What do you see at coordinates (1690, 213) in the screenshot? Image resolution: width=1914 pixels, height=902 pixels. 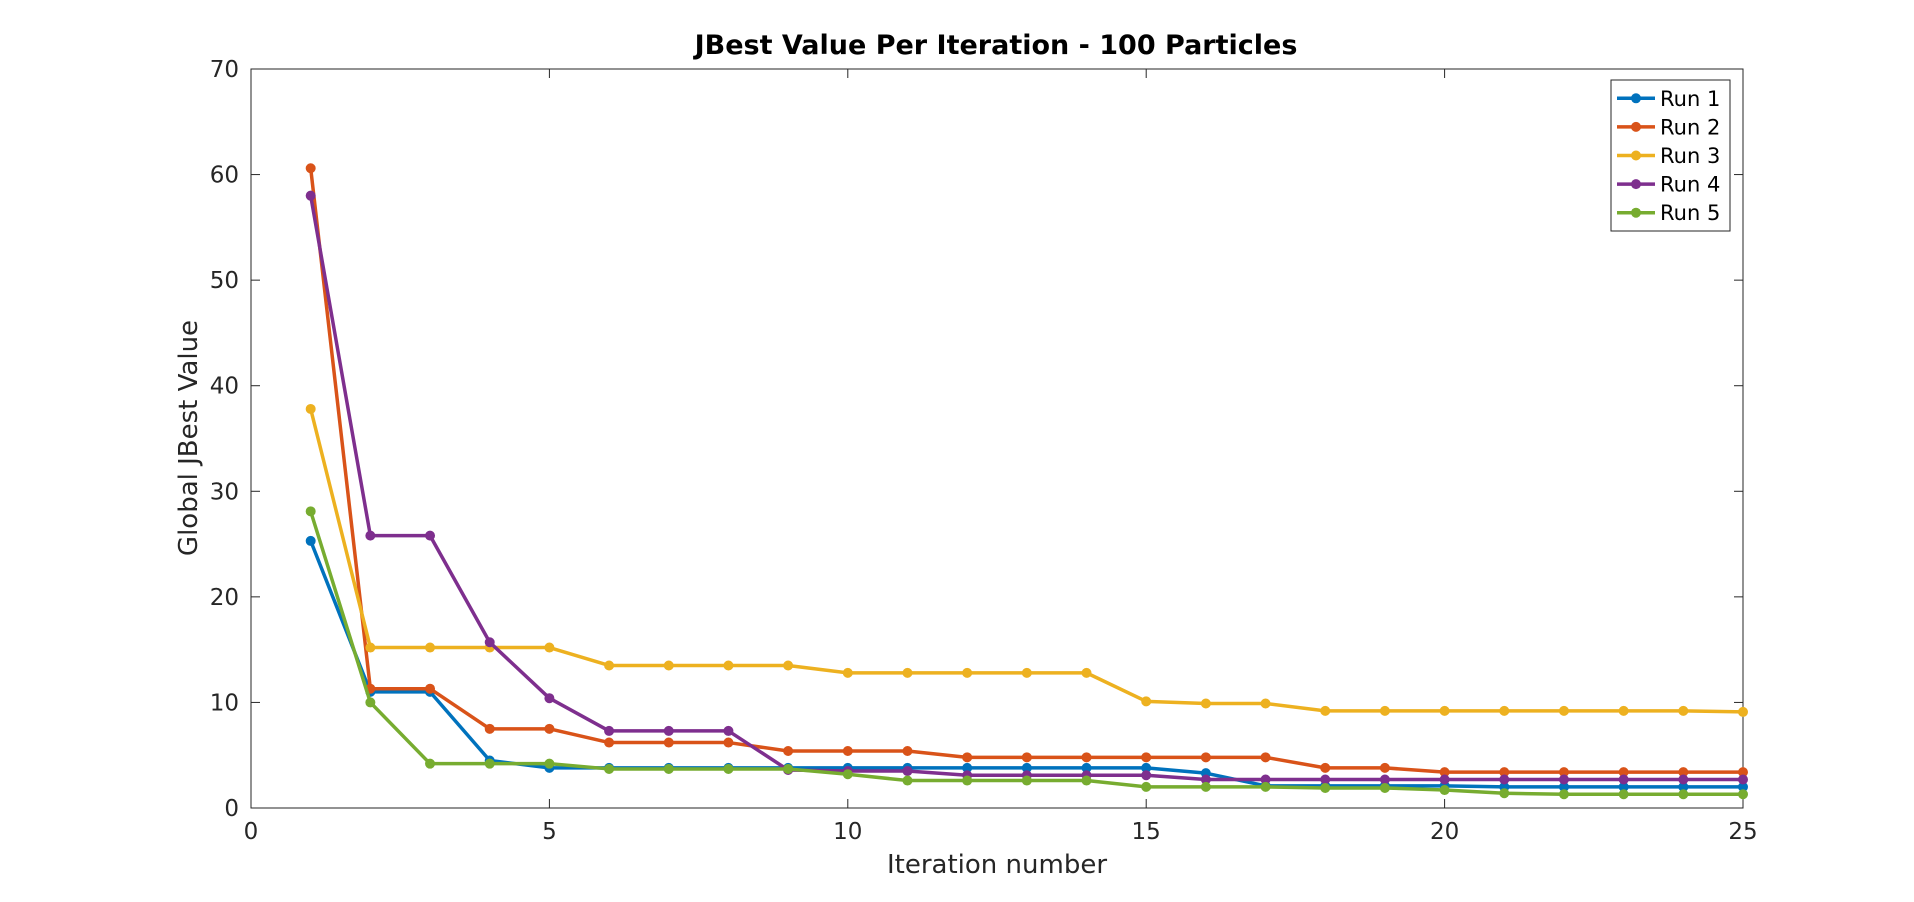 I see `legend-label: Run 5` at bounding box center [1690, 213].